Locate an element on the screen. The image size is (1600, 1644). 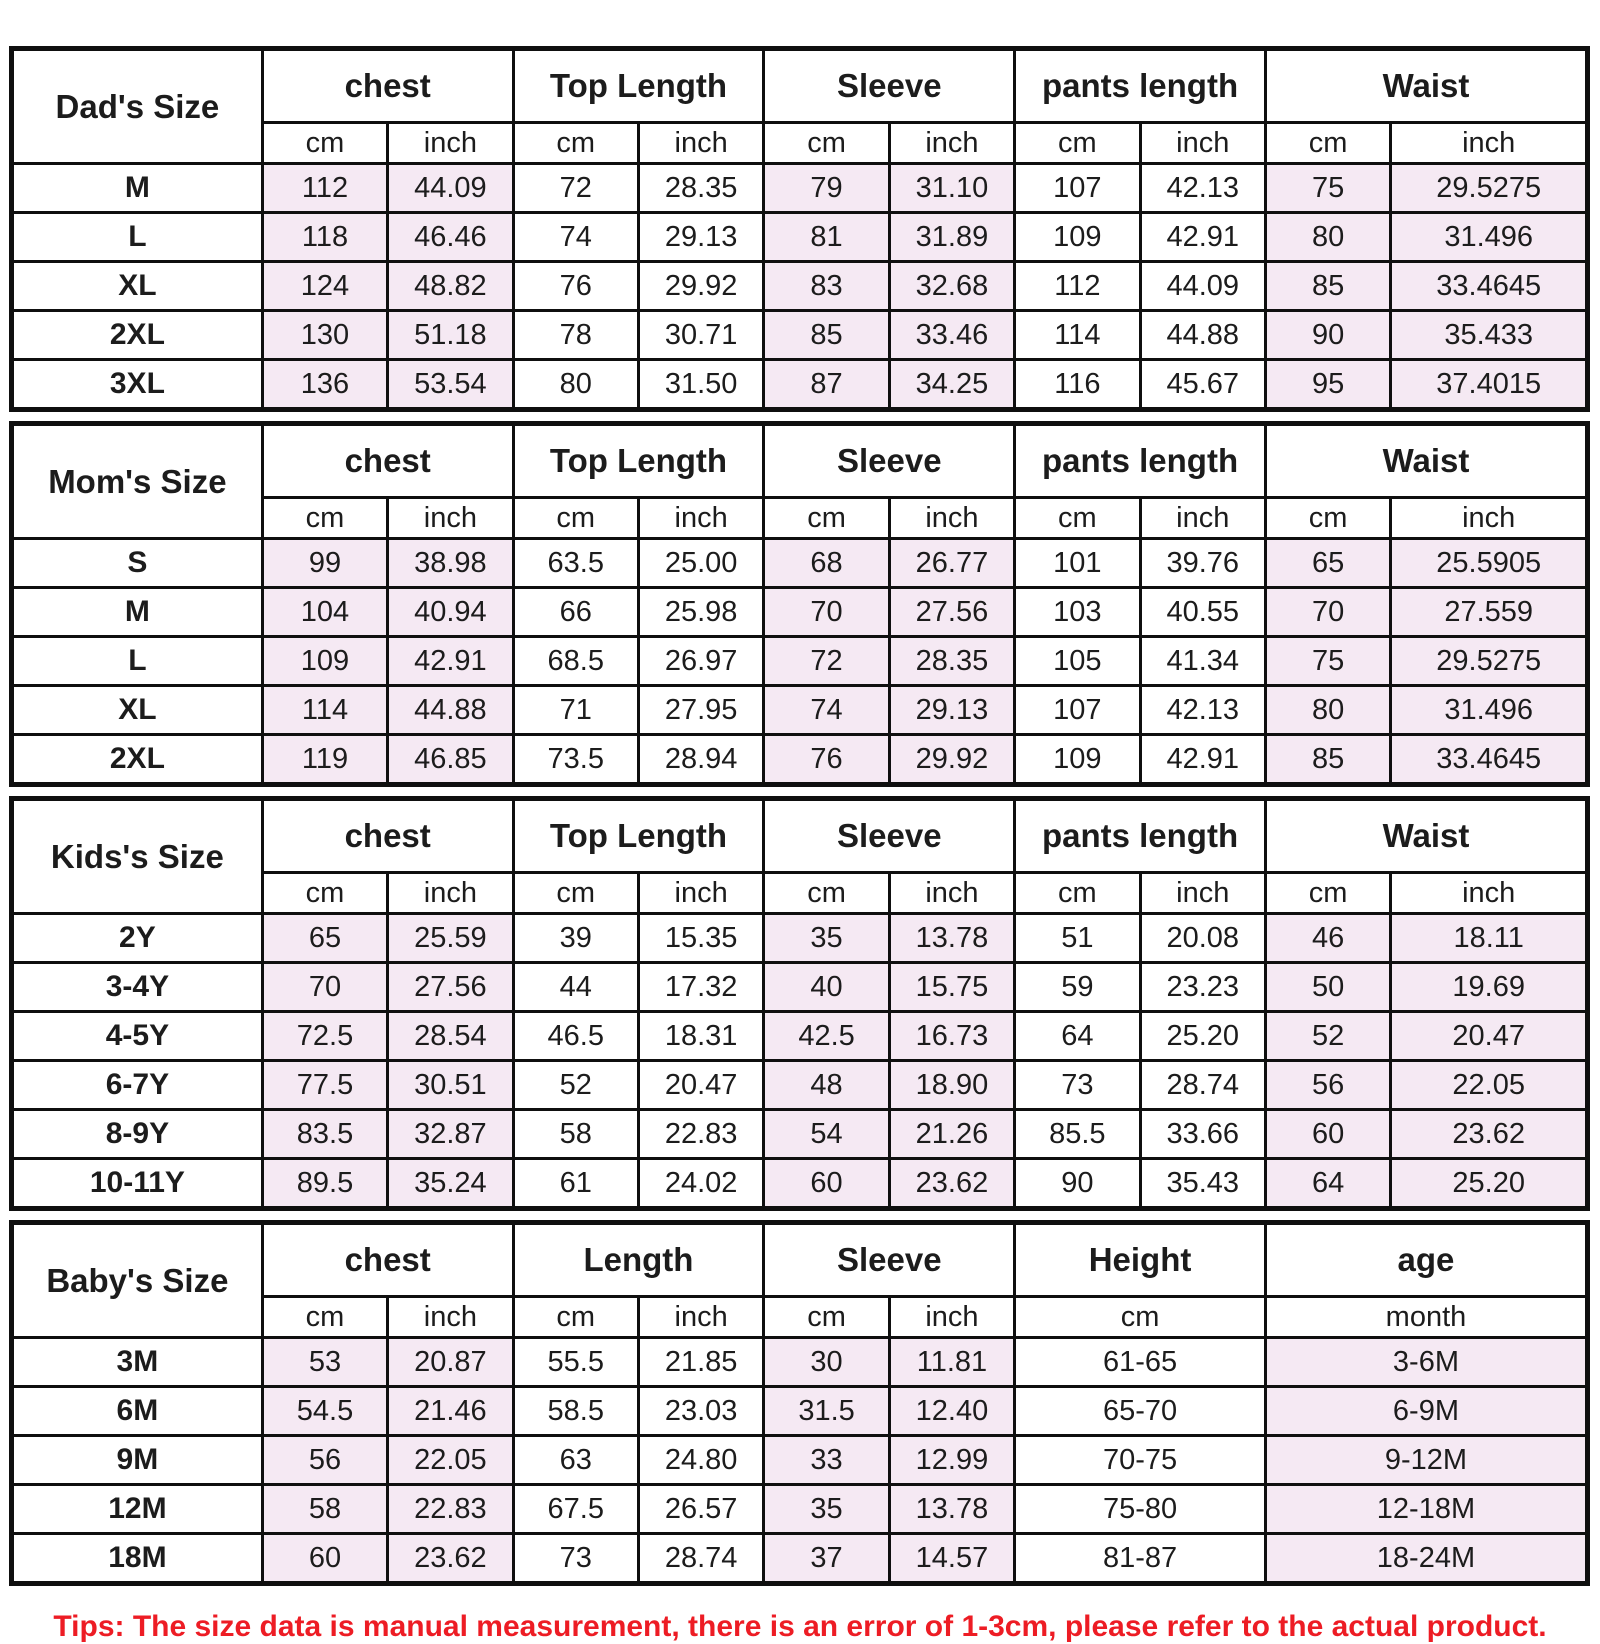
value-cell: 42.91 is located at coordinates (1202, 237).